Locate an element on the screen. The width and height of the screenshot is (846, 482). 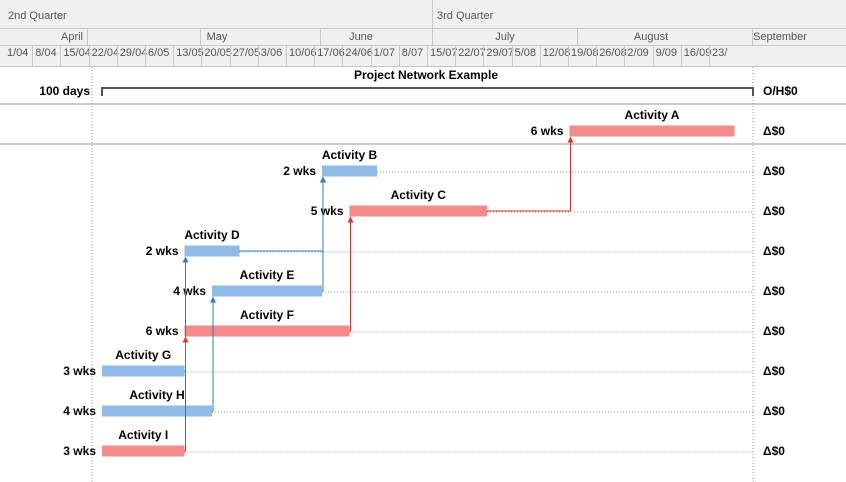
activity-name: Activity C is located at coordinates (419, 195).